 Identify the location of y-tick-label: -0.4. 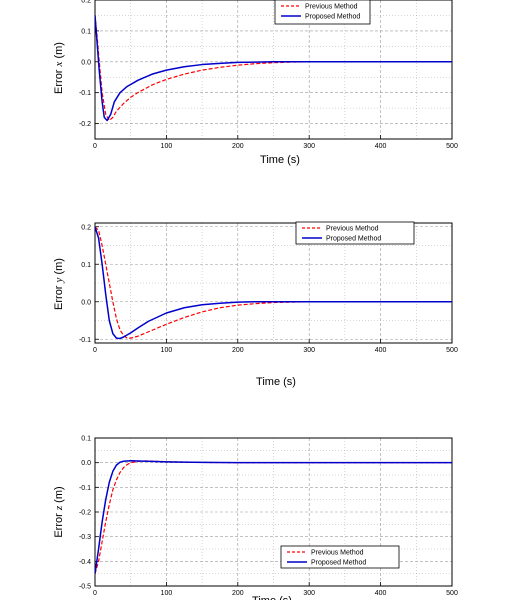
(85, 562).